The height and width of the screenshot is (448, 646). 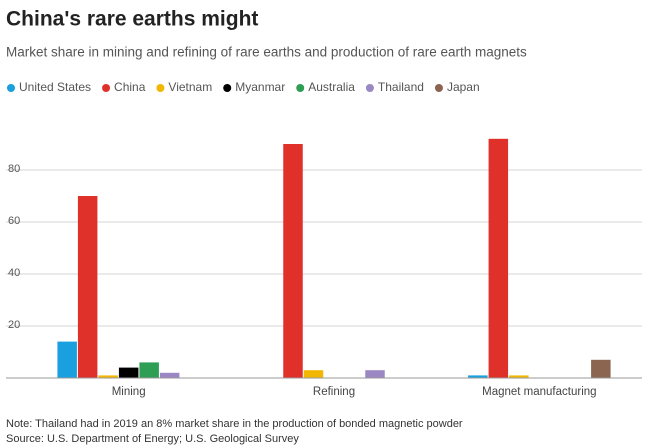 I want to click on x-tick-label: Mining, so click(x=129, y=392).